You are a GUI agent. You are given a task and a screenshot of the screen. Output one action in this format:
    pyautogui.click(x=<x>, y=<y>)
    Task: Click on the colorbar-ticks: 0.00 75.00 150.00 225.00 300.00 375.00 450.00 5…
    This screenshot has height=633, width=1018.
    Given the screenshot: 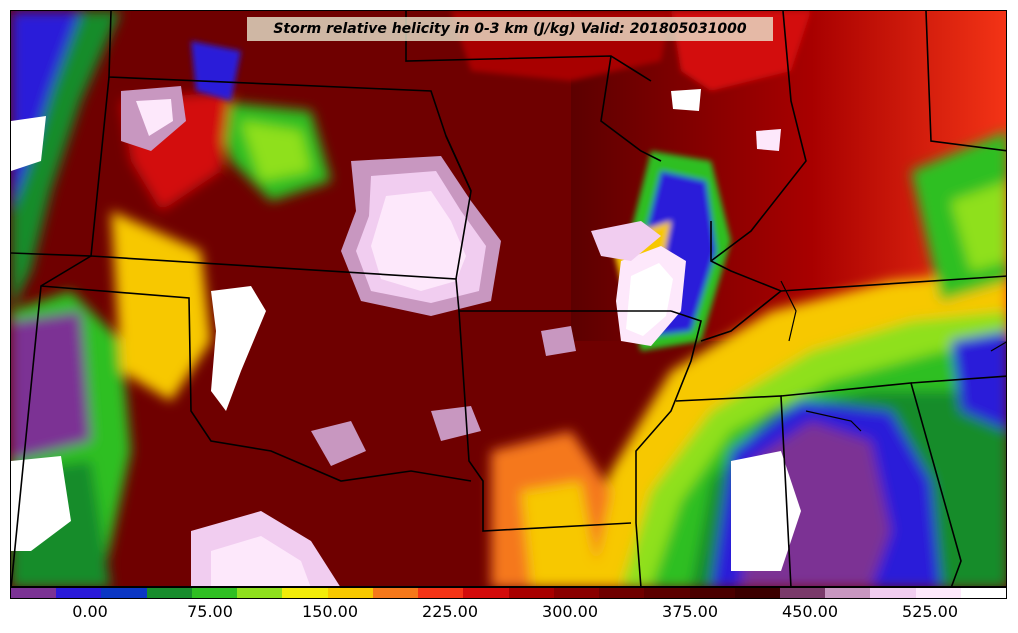 What is the action you would take?
    pyautogui.click(x=508, y=616)
    